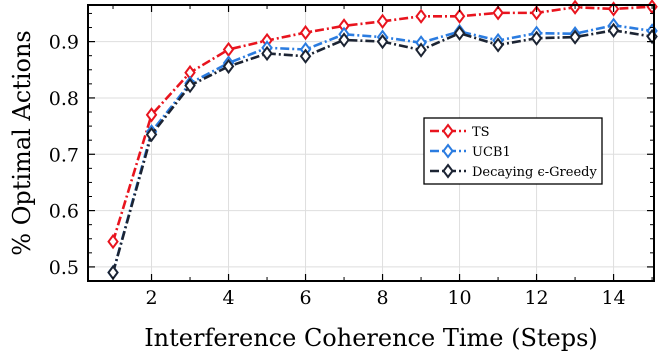 The height and width of the screenshot is (363, 665). What do you see at coordinates (228, 298) in the screenshot?
I see `x-tick-label: 4` at bounding box center [228, 298].